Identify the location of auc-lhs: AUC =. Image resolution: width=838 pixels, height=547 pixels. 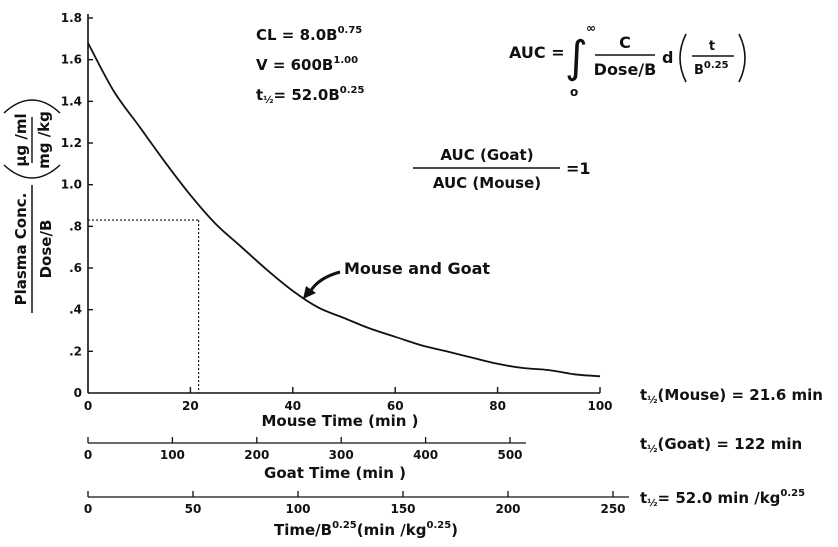
(537, 52).